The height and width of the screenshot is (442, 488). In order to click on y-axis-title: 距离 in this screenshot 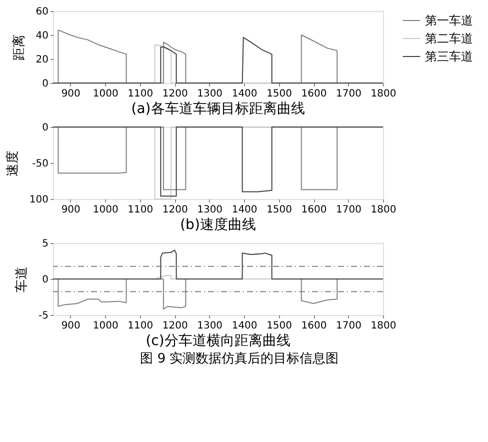, I will do `click(18, 47)`.